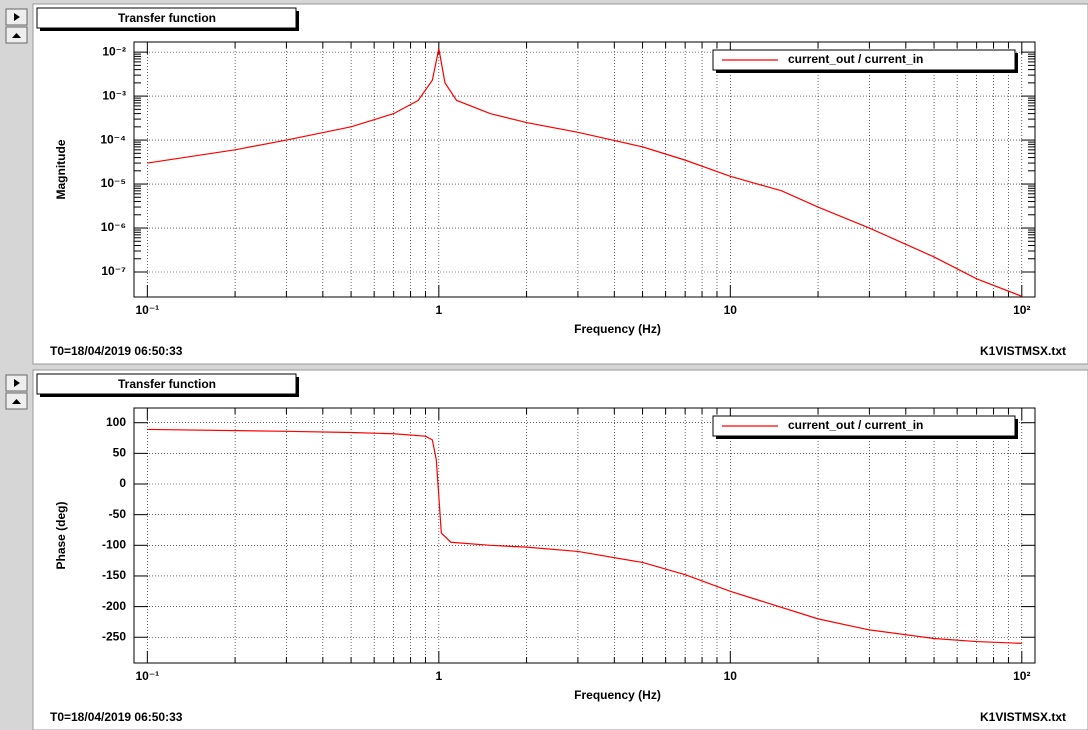 The image size is (1088, 730). I want to click on y-axis-label: Magnitude, so click(61, 169).